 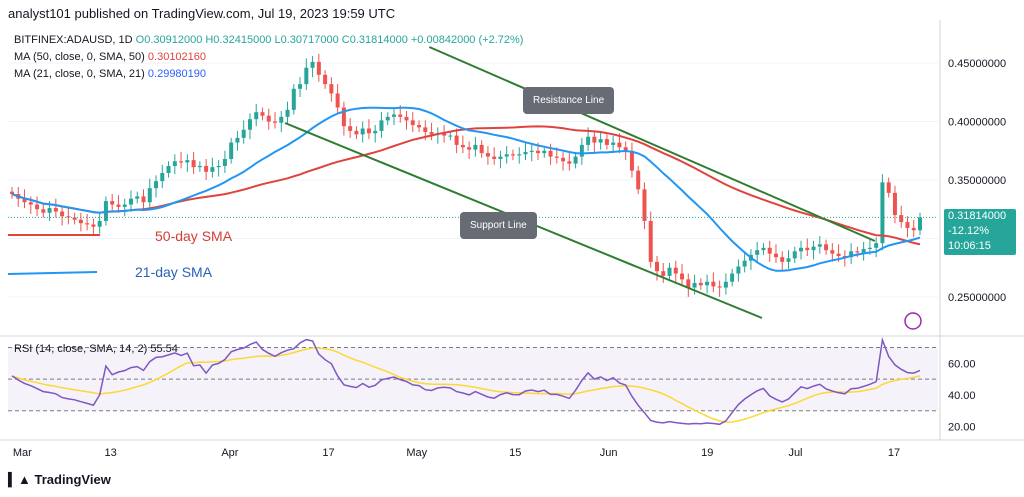 I want to click on support-callout: Support Line, so click(x=498, y=225).